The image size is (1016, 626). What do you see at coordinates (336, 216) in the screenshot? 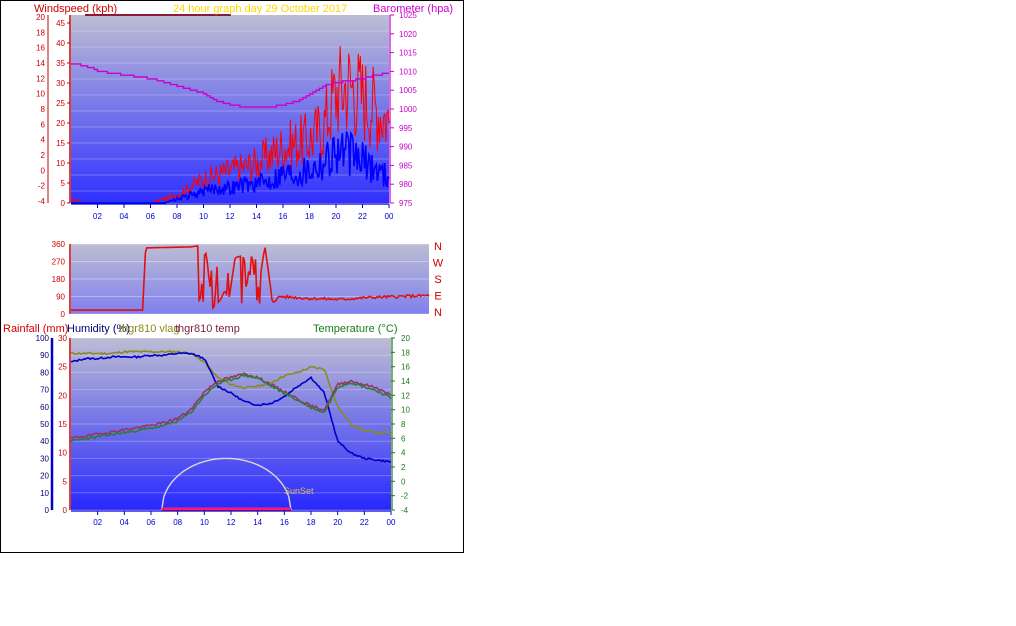
I see `wind-time-tick-label: 20` at bounding box center [336, 216].